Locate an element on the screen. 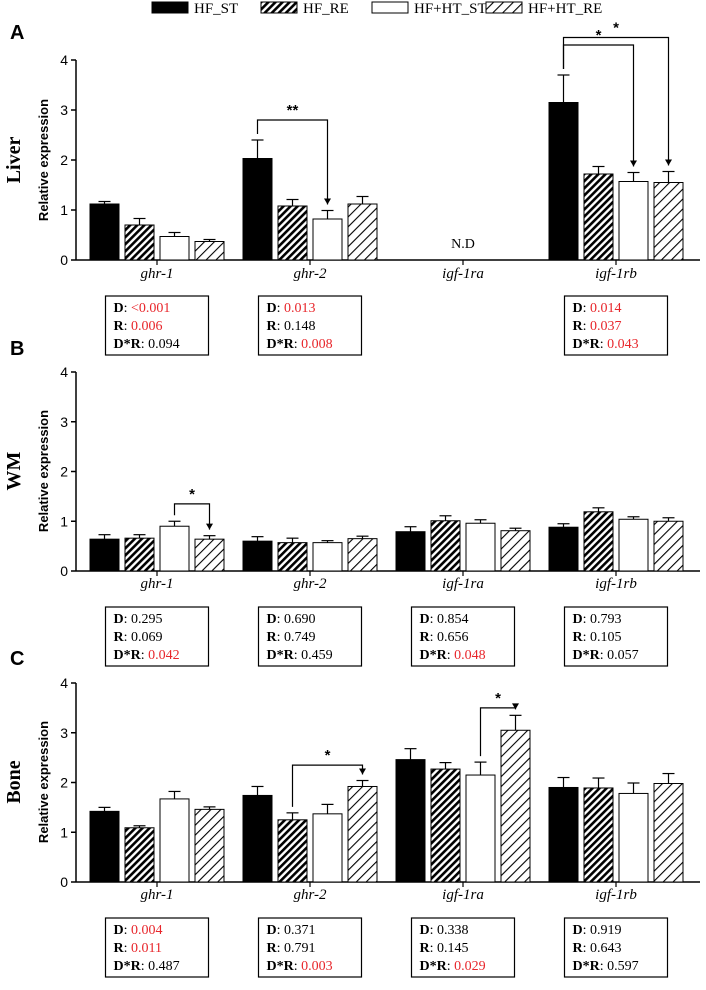  bar-HF+HT_ST-ghr-2 is located at coordinates (327, 557).